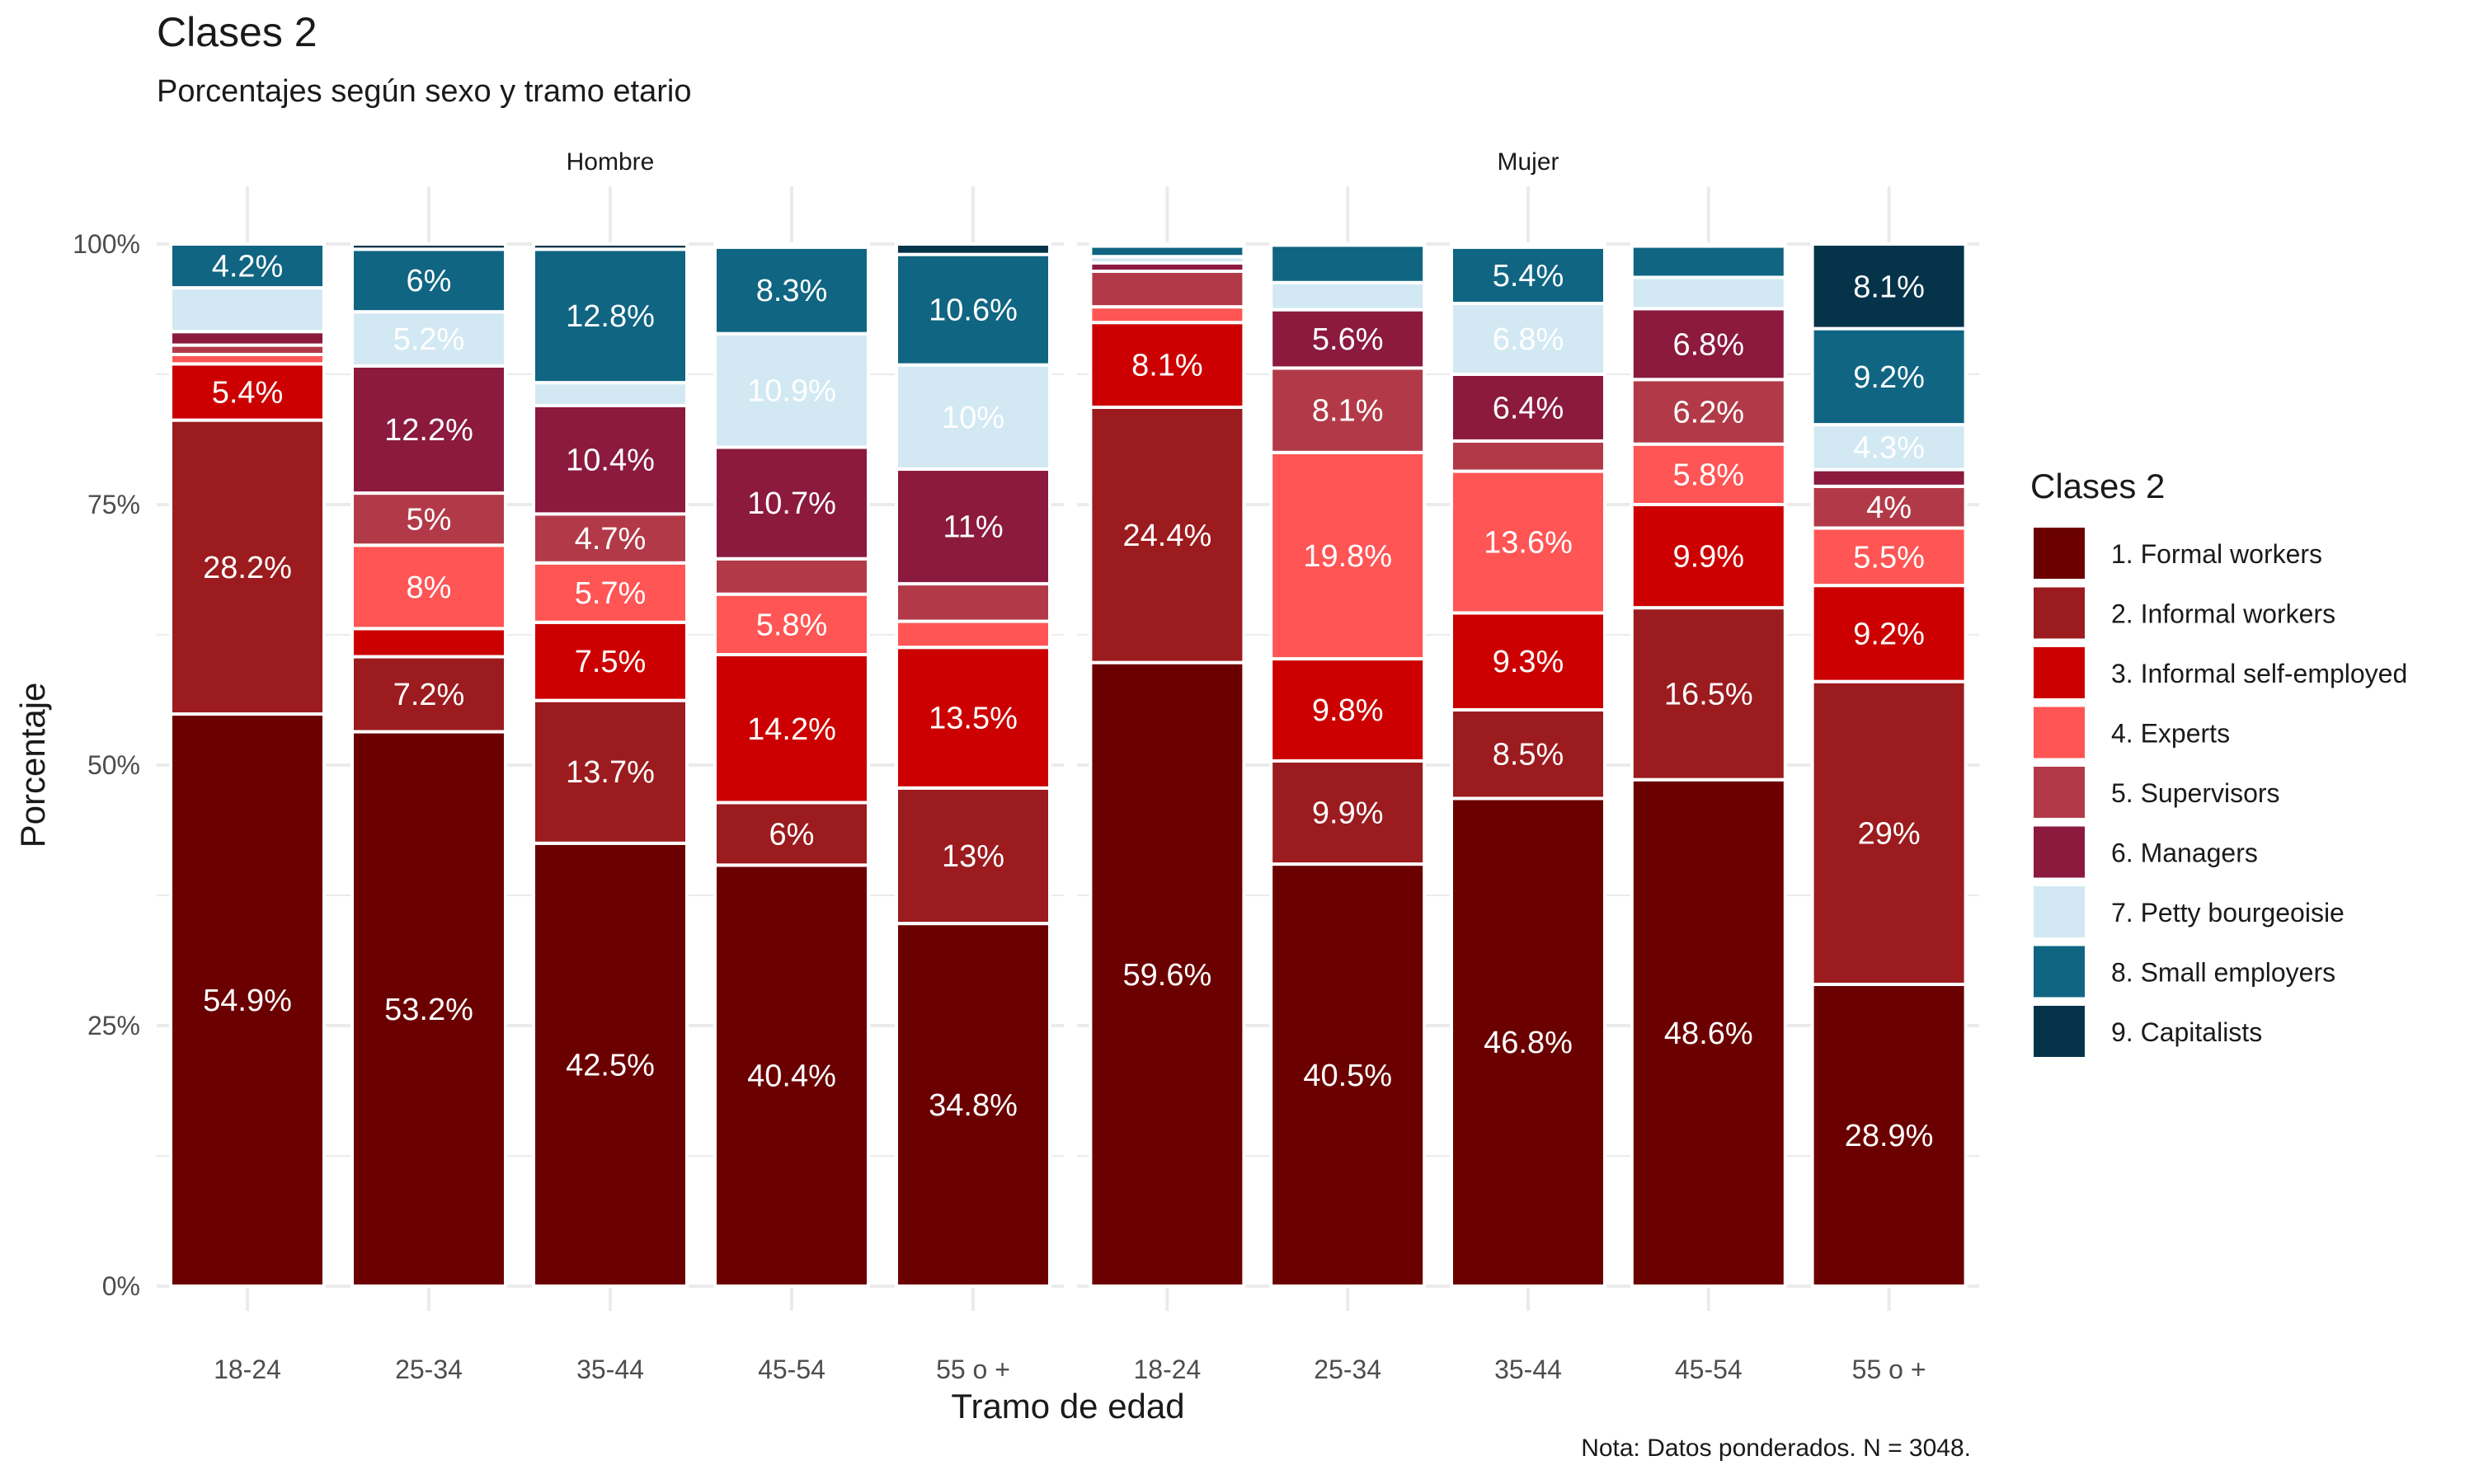 The height and width of the screenshot is (1484, 2474). What do you see at coordinates (791, 391) in the screenshot?
I see `data-label: 10.9%` at bounding box center [791, 391].